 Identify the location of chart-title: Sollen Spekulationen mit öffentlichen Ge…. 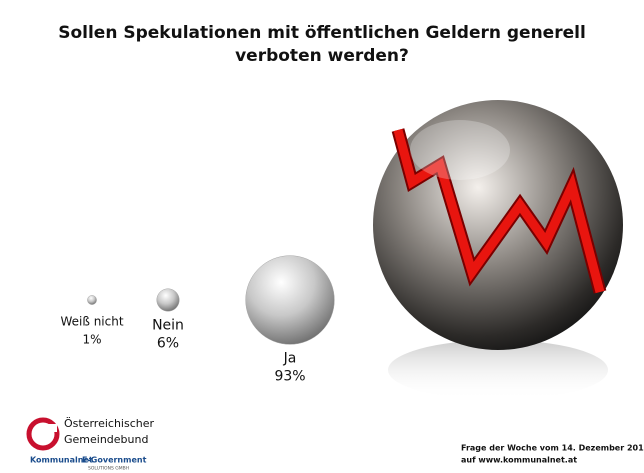
(322, 33).